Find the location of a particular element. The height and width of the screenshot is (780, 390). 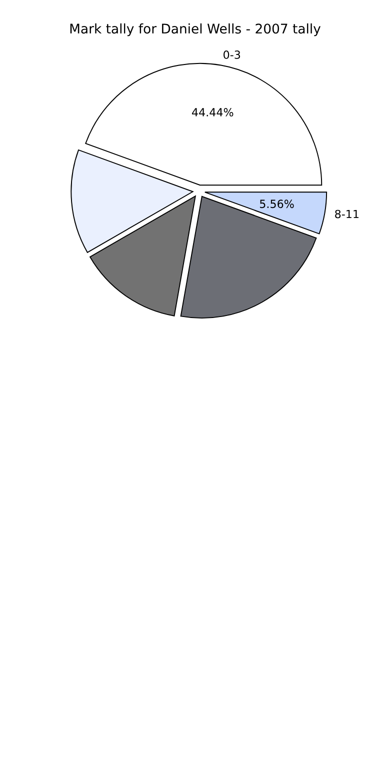

data-label: 44.44% is located at coordinates (213, 112).